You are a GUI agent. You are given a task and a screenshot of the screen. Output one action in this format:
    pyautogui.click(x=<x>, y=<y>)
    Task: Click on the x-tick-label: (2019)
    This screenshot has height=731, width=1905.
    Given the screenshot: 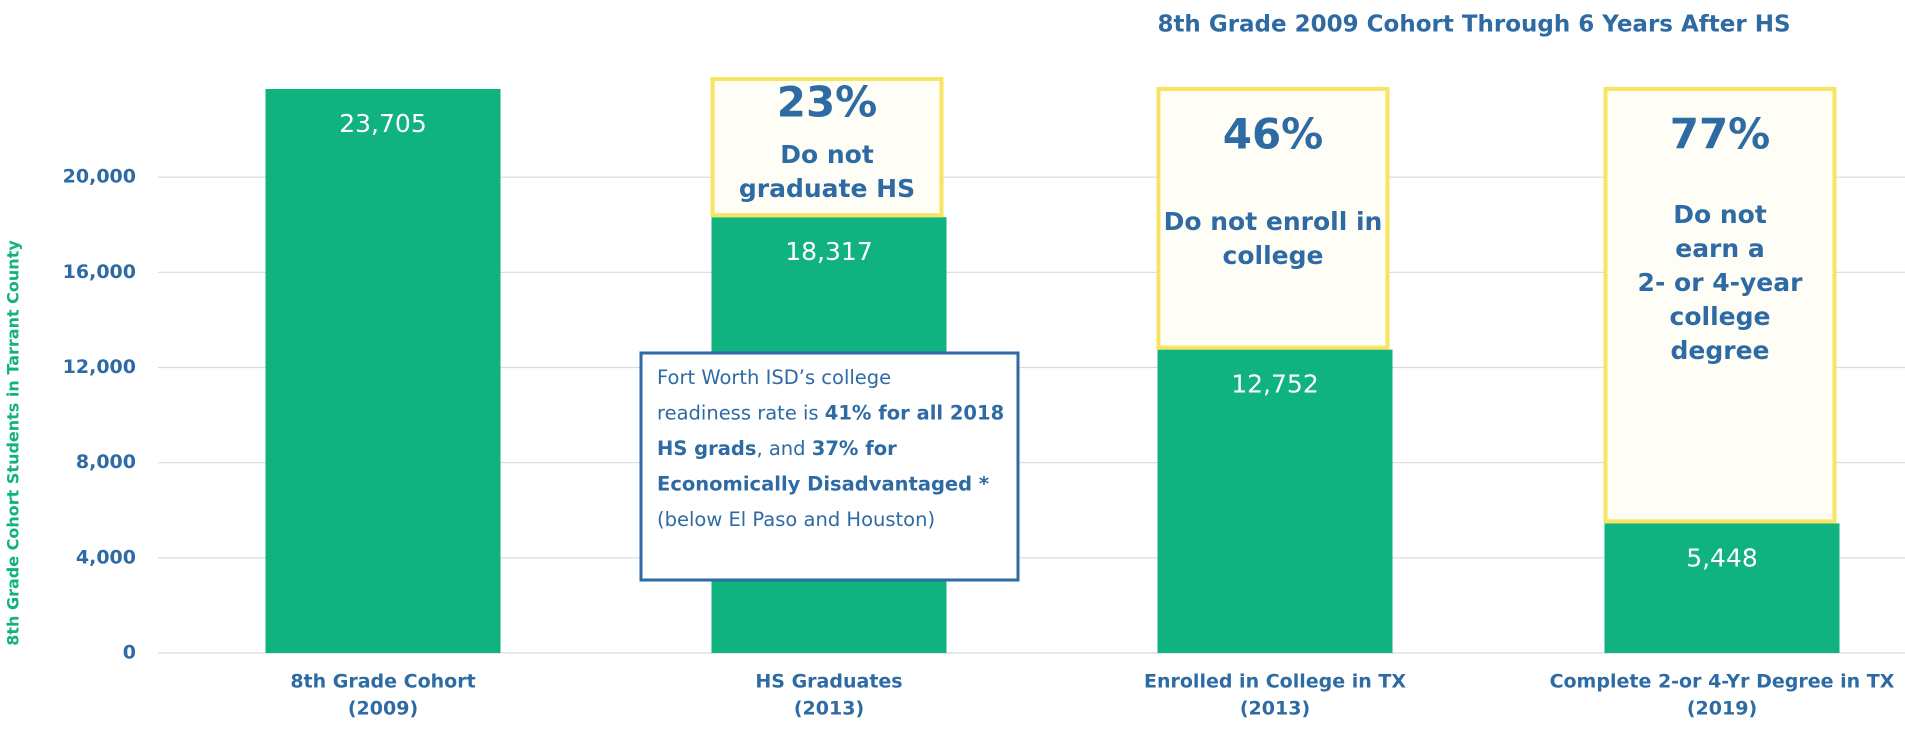 What is the action you would take?
    pyautogui.click(x=1722, y=709)
    